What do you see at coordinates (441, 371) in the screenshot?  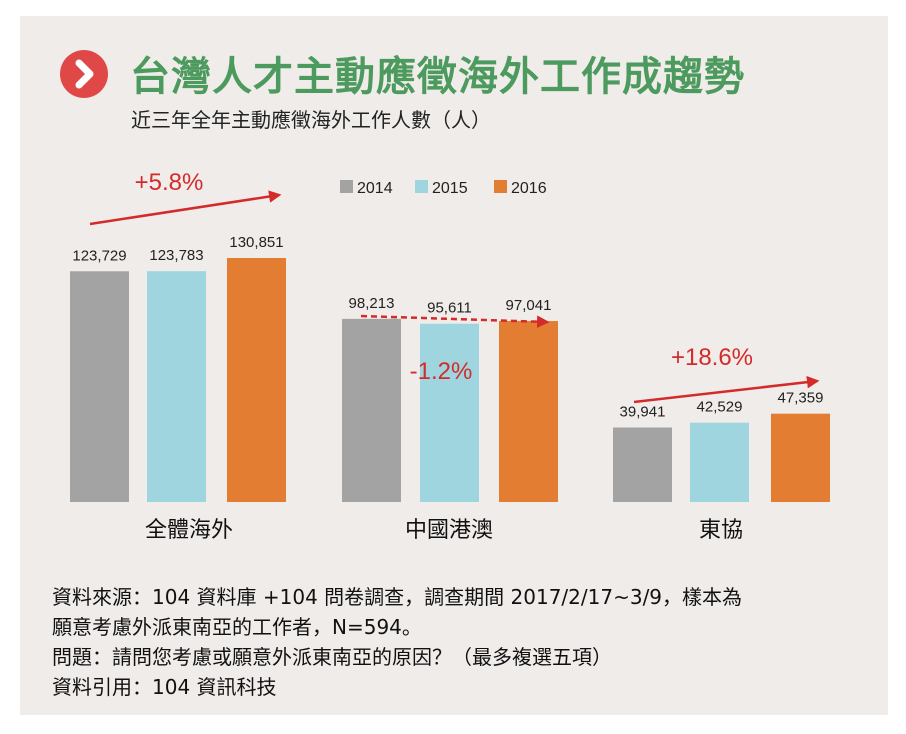 I see `trend-percentage: -1.2%` at bounding box center [441, 371].